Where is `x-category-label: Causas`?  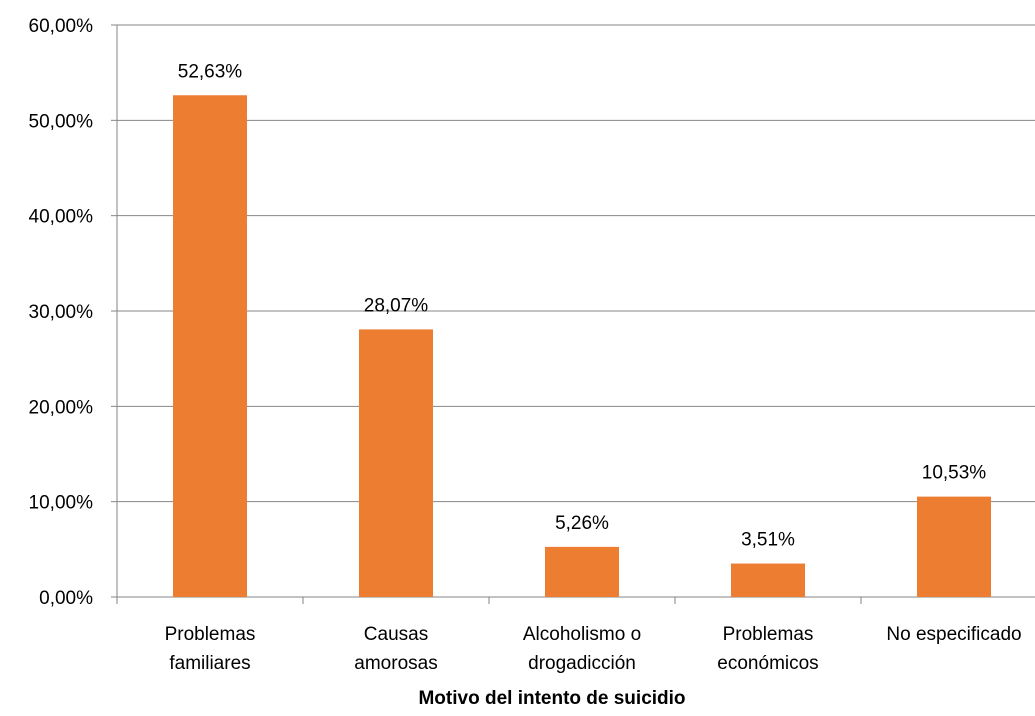 x-category-label: Causas is located at coordinates (396, 634).